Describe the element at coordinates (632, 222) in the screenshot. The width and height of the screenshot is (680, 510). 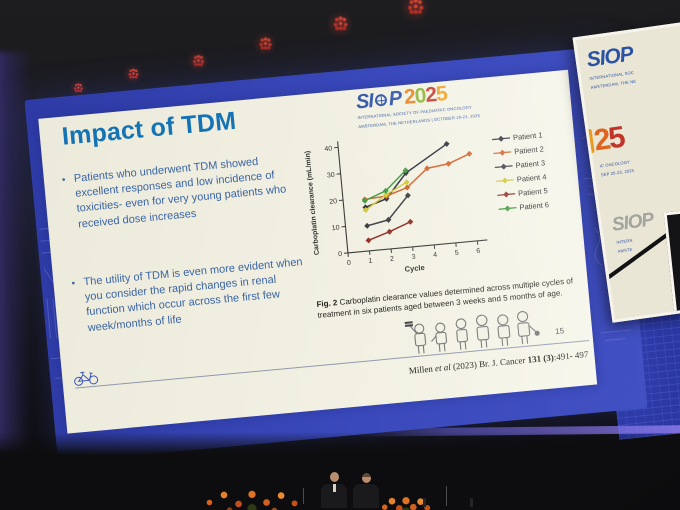
I see `siop-logo-gray-partial: SIOP` at that location.